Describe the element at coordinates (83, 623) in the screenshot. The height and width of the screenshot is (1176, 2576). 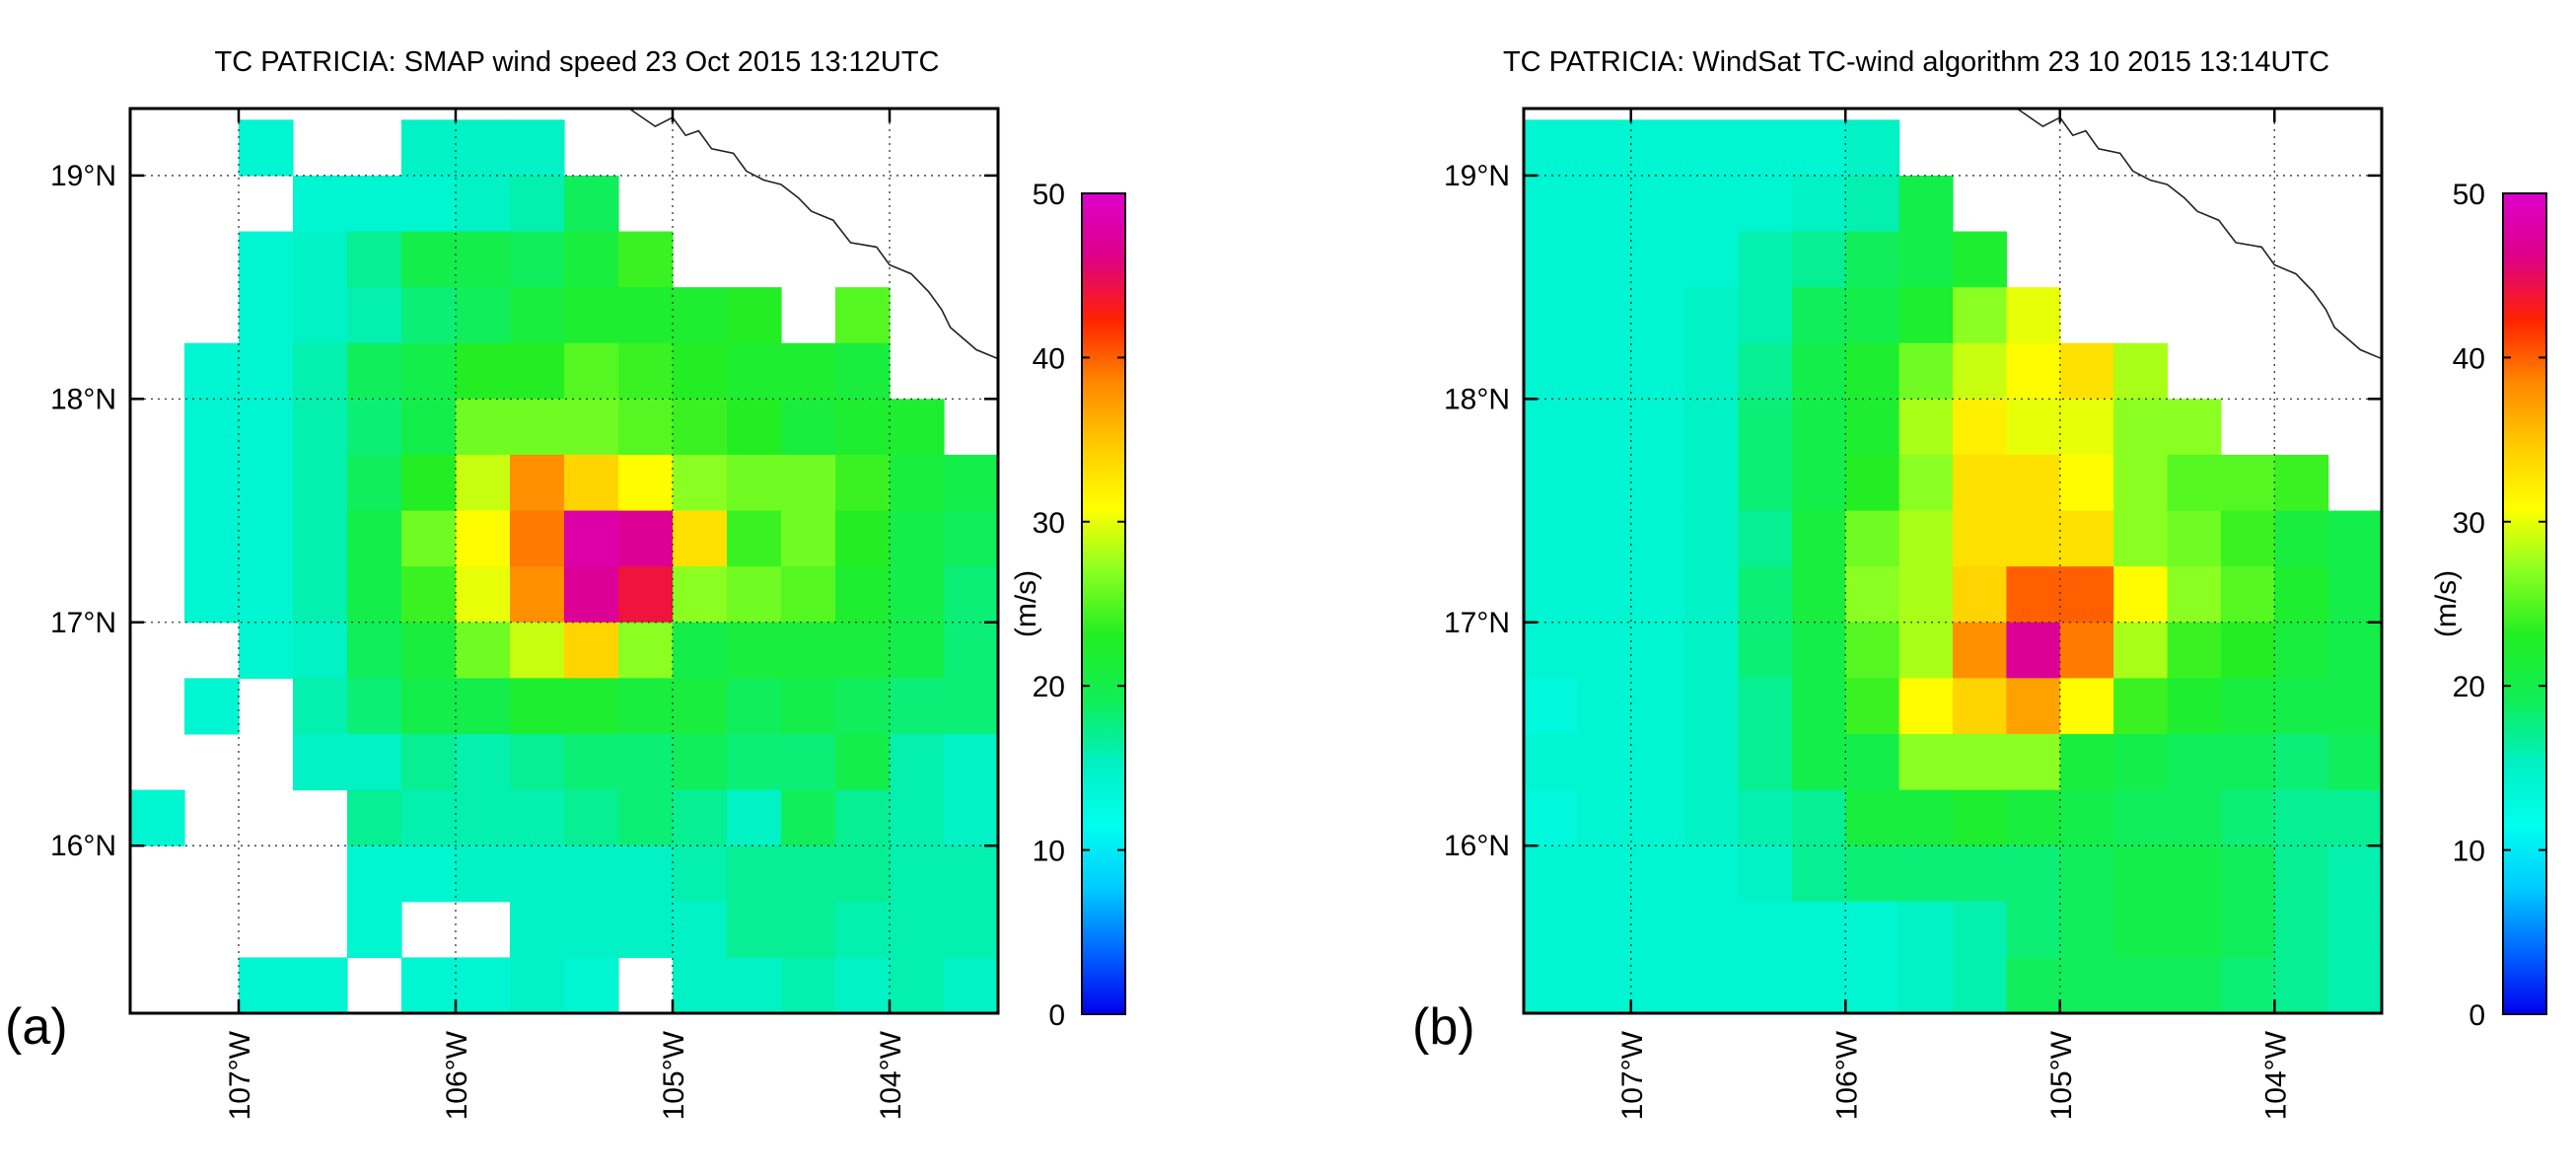
I see `y-tick-label: 17°N` at that location.